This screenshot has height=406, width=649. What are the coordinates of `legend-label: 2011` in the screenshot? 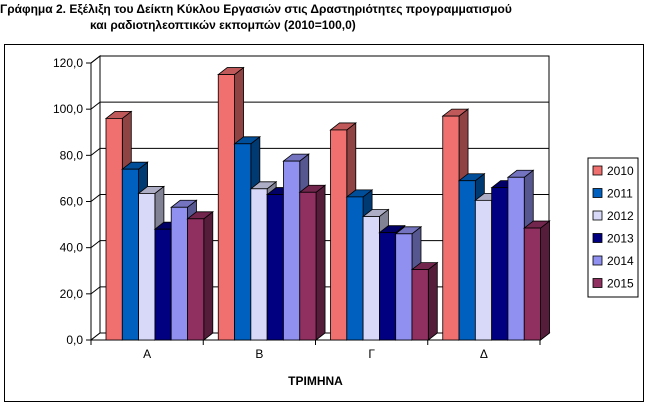 It's located at (620, 194).